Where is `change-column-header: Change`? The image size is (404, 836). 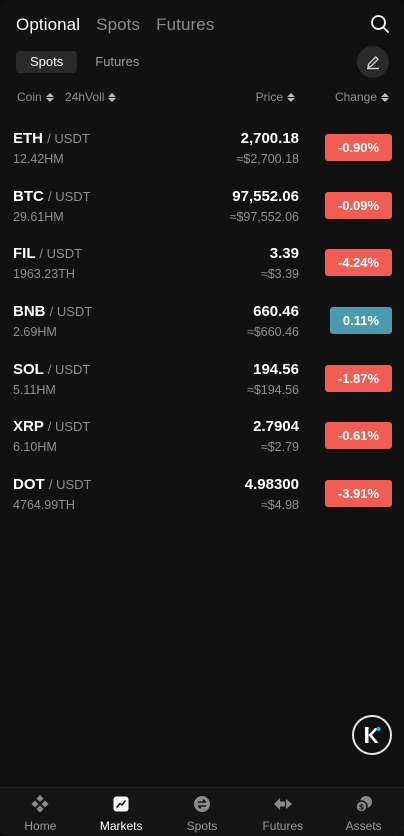
change-column-header: Change is located at coordinates (362, 97).